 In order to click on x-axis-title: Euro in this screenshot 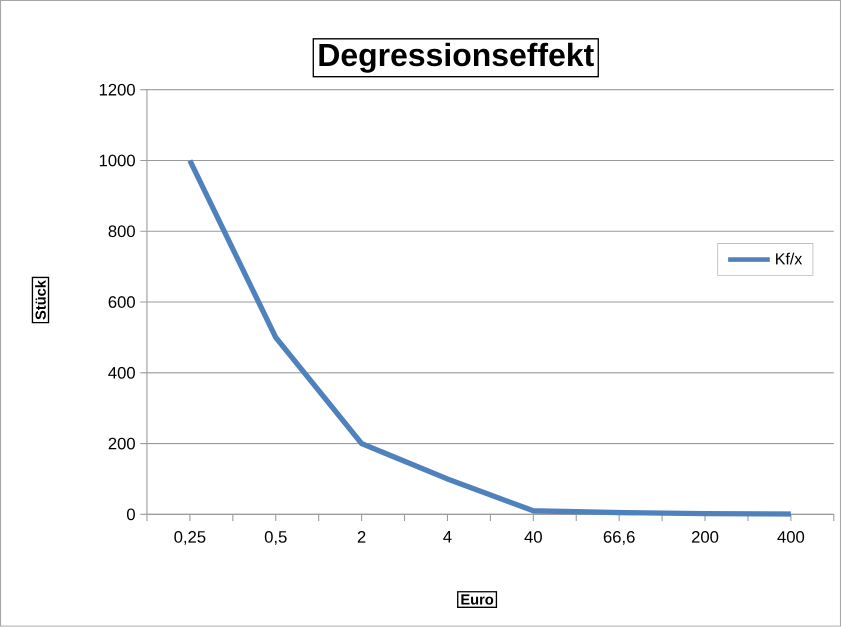, I will do `click(477, 599)`.